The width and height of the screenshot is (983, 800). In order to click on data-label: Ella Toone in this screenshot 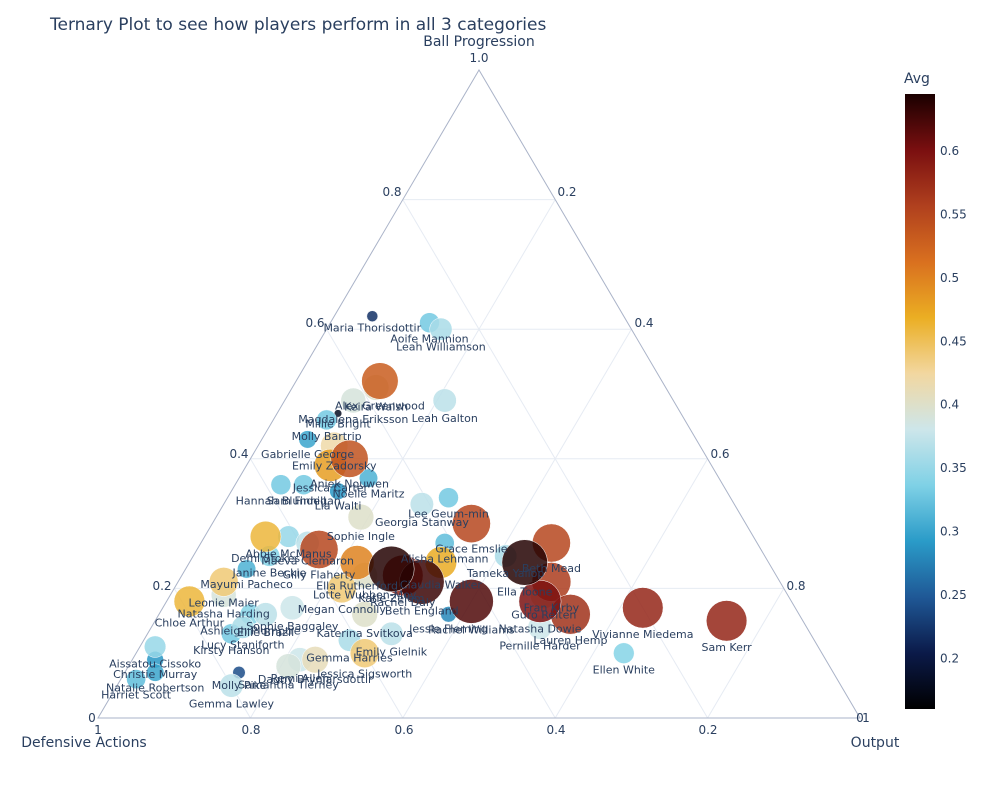, I will do `click(525, 591)`.